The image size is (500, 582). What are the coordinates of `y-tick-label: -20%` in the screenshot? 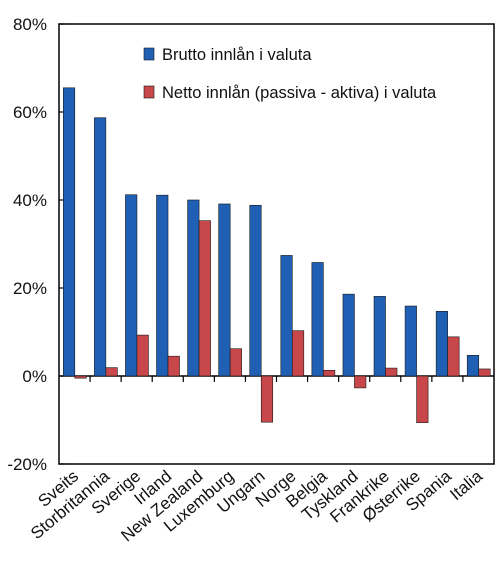 It's located at (27, 464).